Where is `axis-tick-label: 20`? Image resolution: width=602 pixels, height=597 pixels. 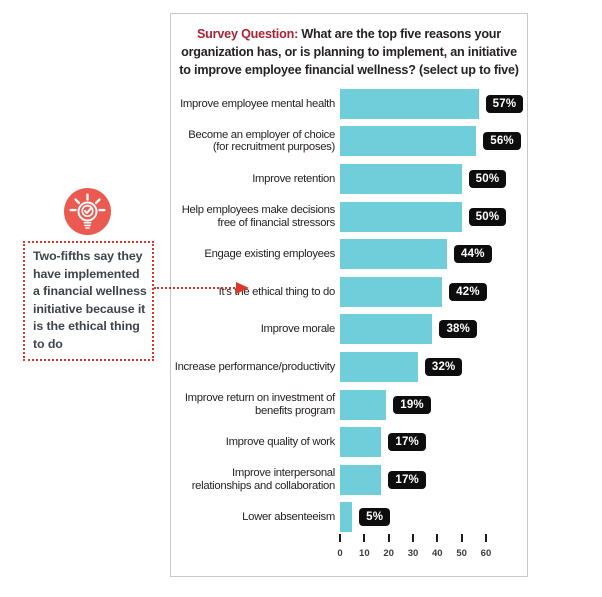
axis-tick-label: 20 is located at coordinates (388, 553).